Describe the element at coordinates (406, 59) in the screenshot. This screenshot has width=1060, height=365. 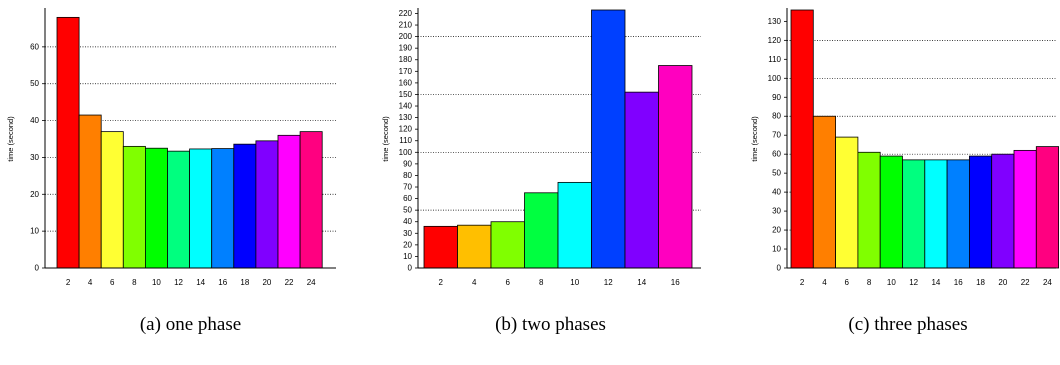
I see `y-tick-label: 180` at that location.